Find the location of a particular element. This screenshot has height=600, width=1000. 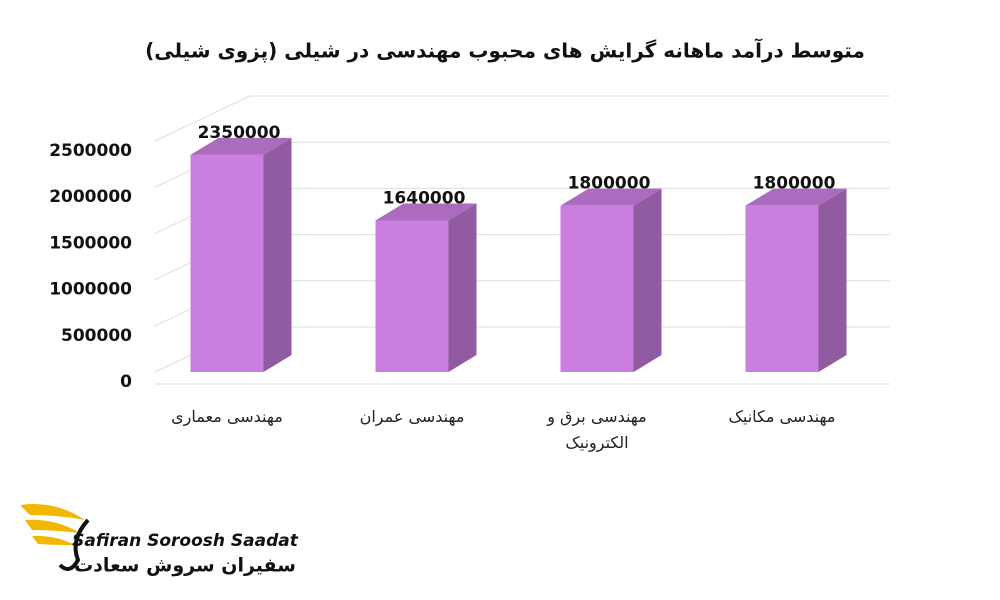

y-tick-label: 0 is located at coordinates (126, 382).